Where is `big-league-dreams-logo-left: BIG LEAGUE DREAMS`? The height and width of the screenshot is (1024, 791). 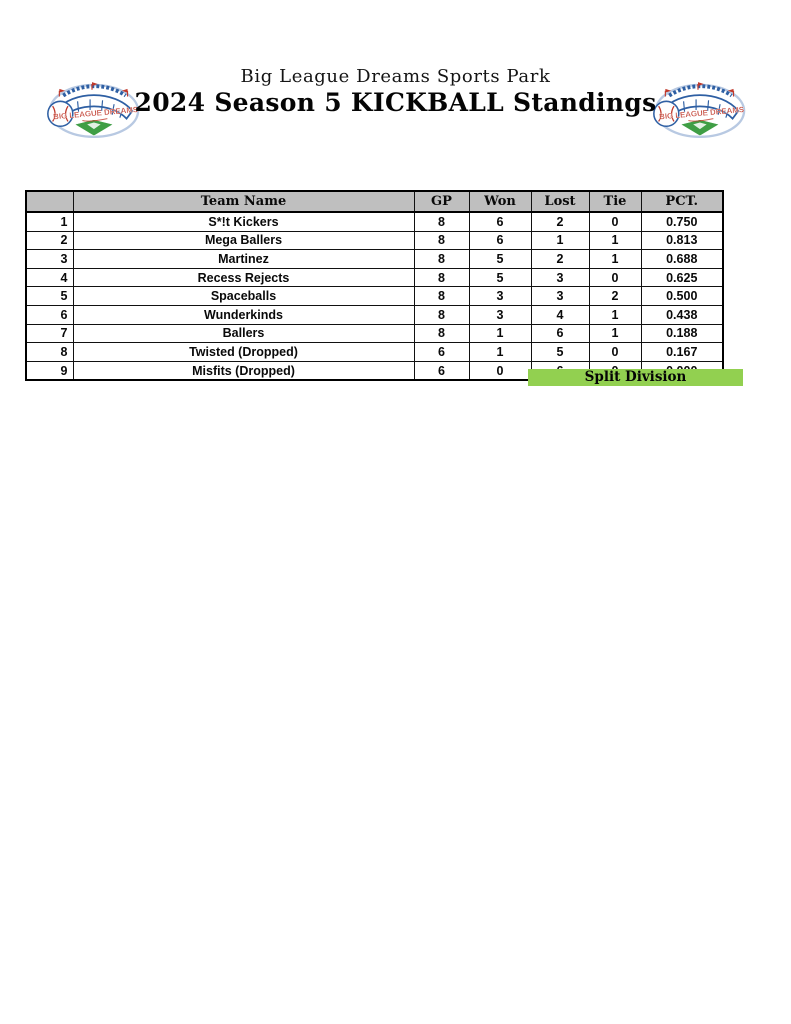
big-league-dreams-logo-left: BIG LEAGUE DREAMS is located at coordinates (92, 109).